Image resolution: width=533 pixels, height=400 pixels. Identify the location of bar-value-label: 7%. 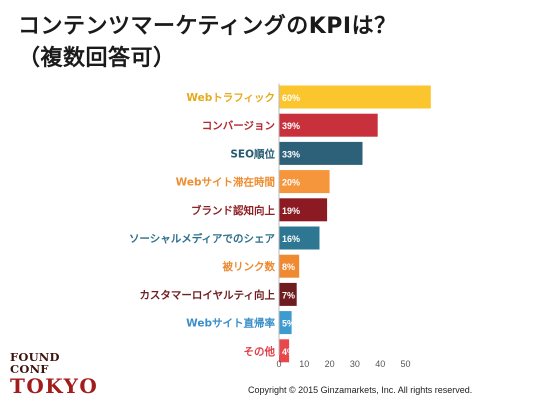
(288, 295).